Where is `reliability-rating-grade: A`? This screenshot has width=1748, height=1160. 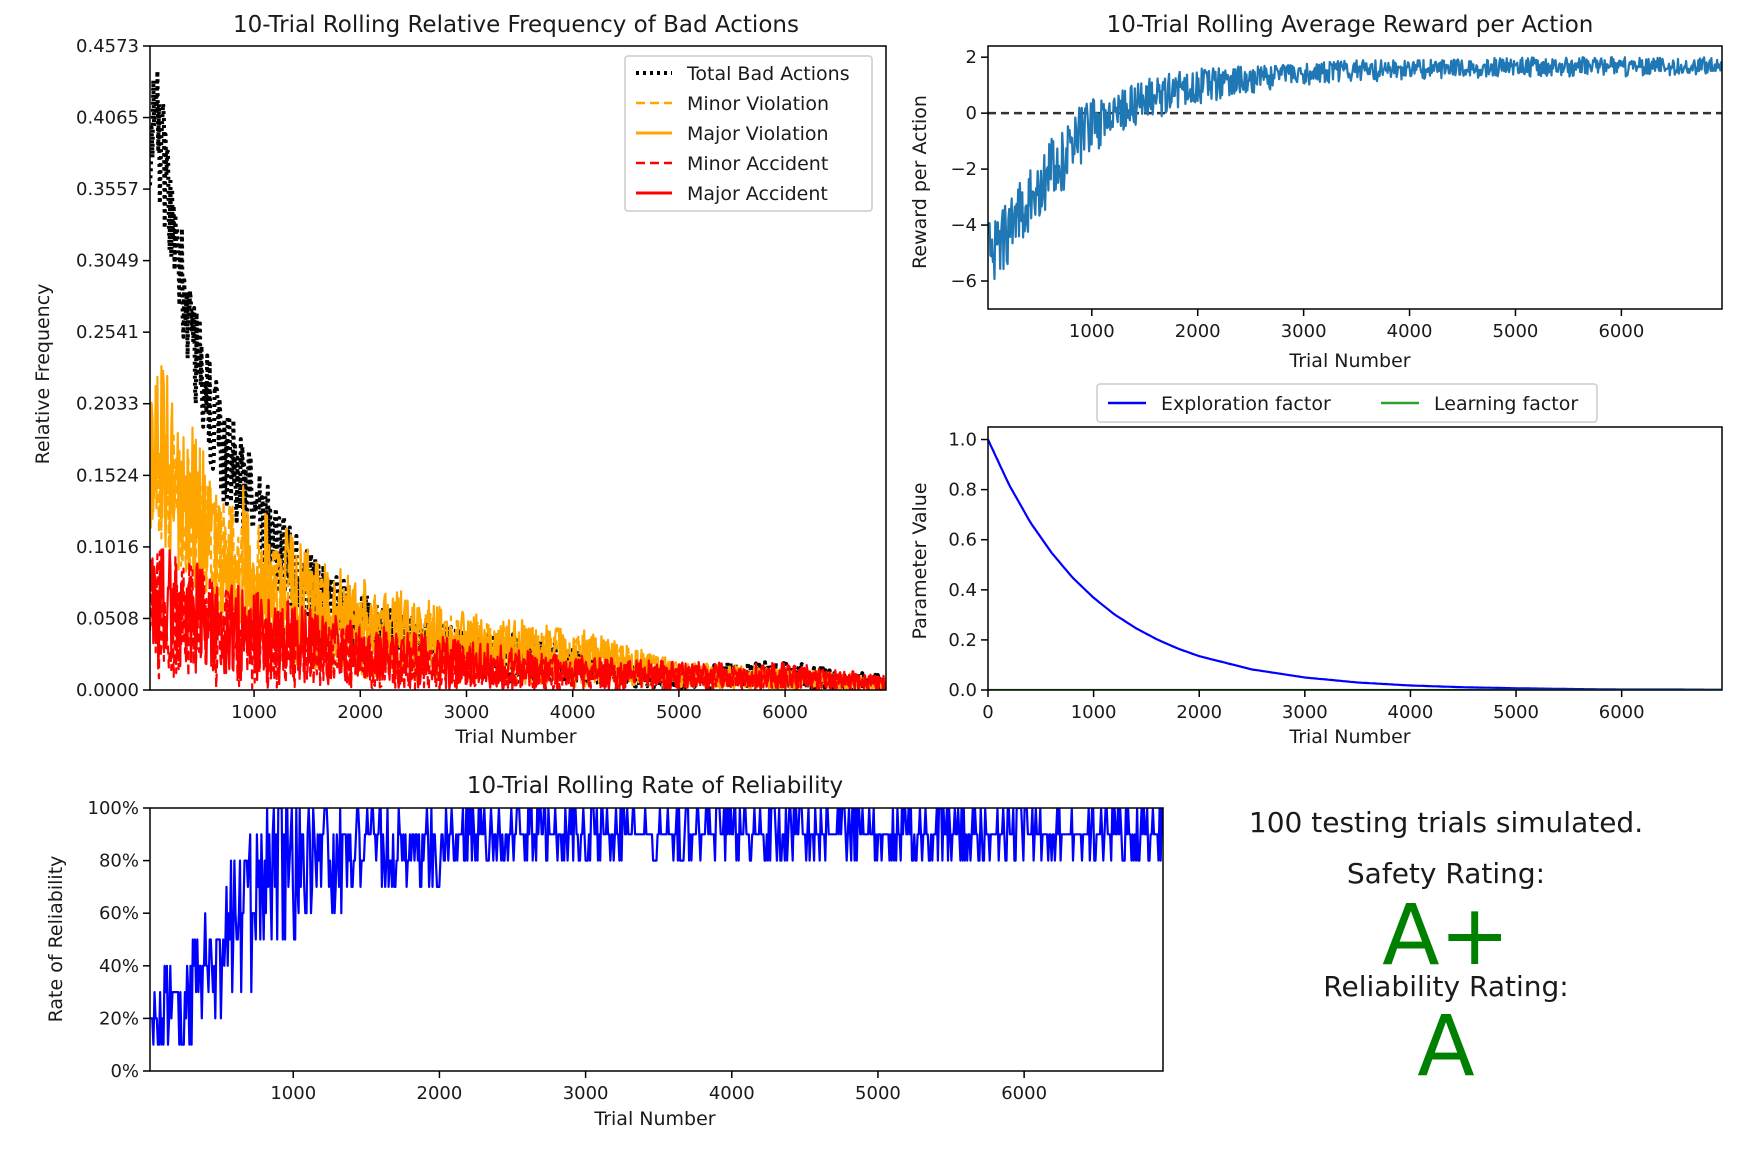
reliability-rating-grade: A is located at coordinates (1445, 1046).